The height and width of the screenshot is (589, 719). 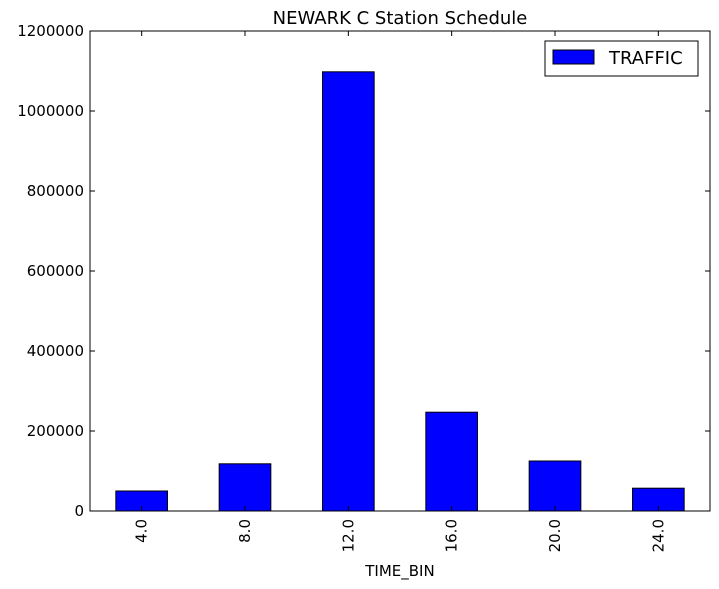 What do you see at coordinates (555, 535) in the screenshot?
I see `x-tick-label: 20.0` at bounding box center [555, 535].